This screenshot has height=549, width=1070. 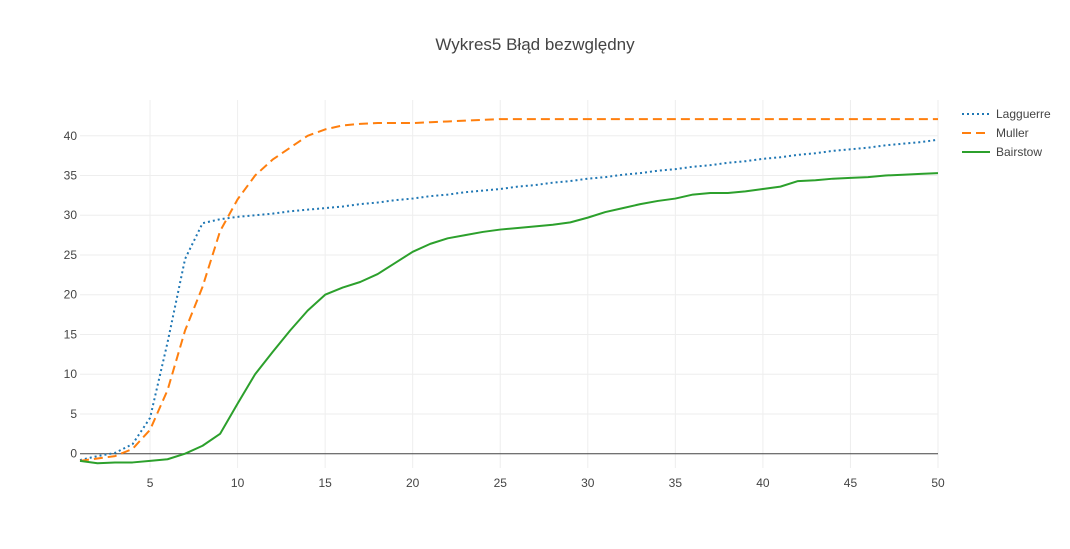 What do you see at coordinates (763, 483) in the screenshot?
I see `x-tick-label: 40` at bounding box center [763, 483].